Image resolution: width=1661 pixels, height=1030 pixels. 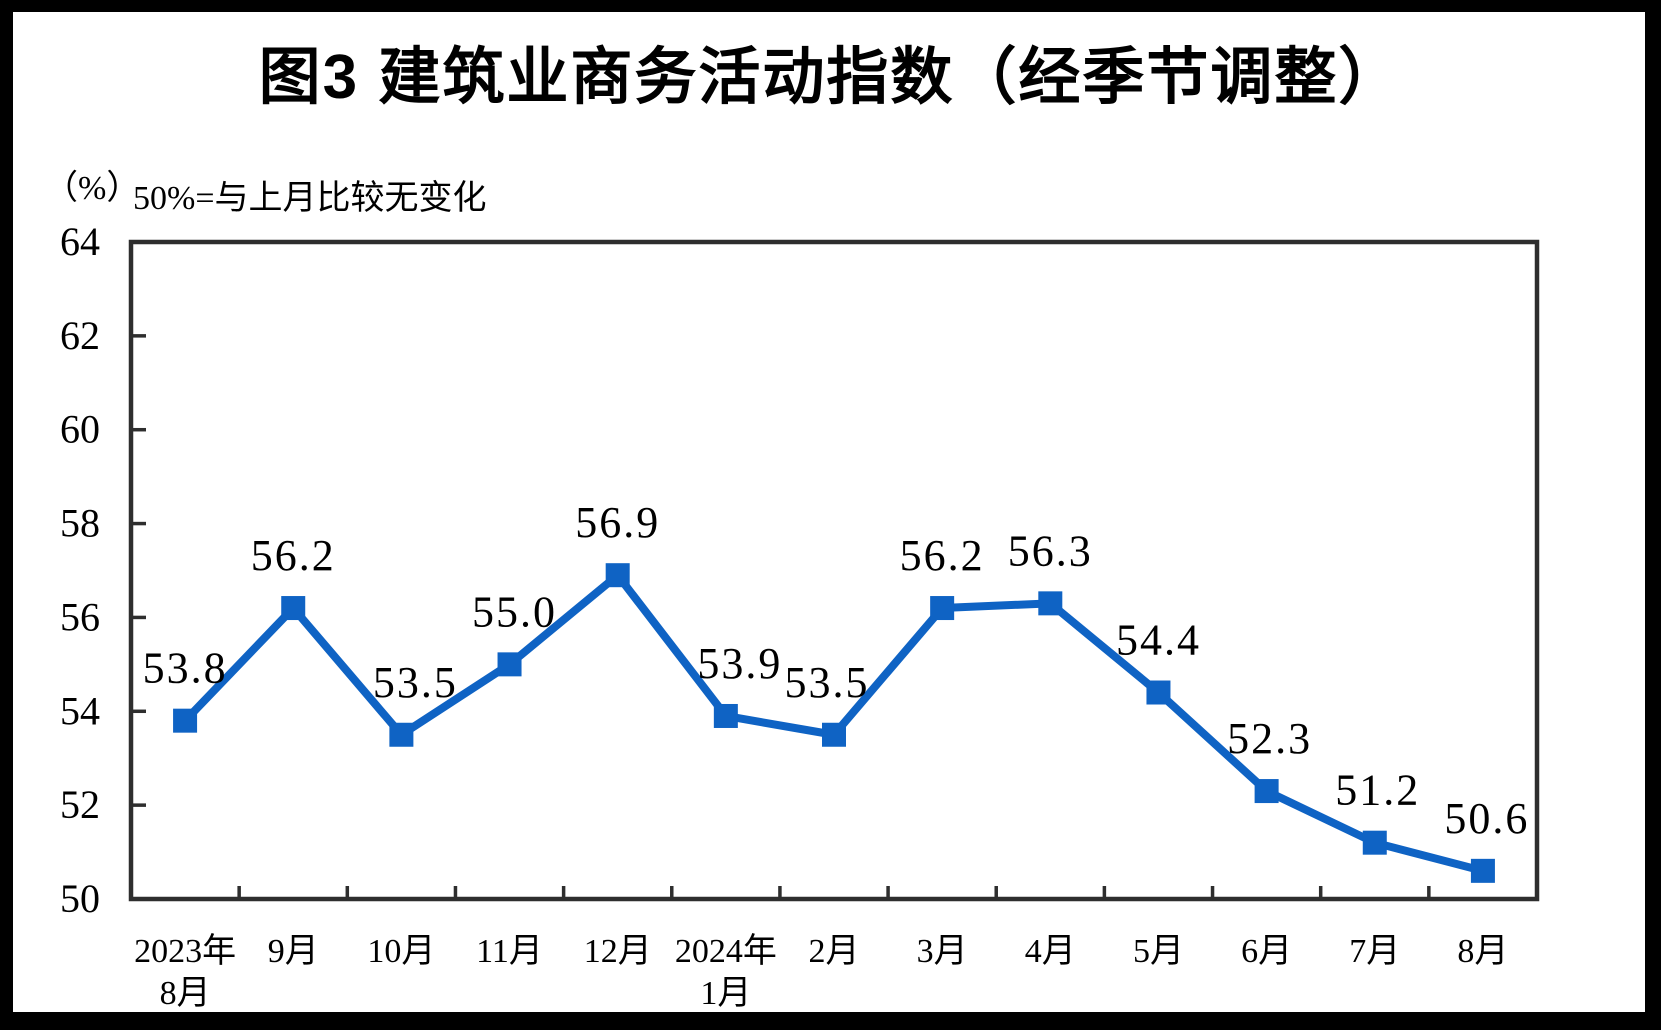 What do you see at coordinates (185, 972) in the screenshot?
I see `x-axis-category-label: 2023年 8月` at bounding box center [185, 972].